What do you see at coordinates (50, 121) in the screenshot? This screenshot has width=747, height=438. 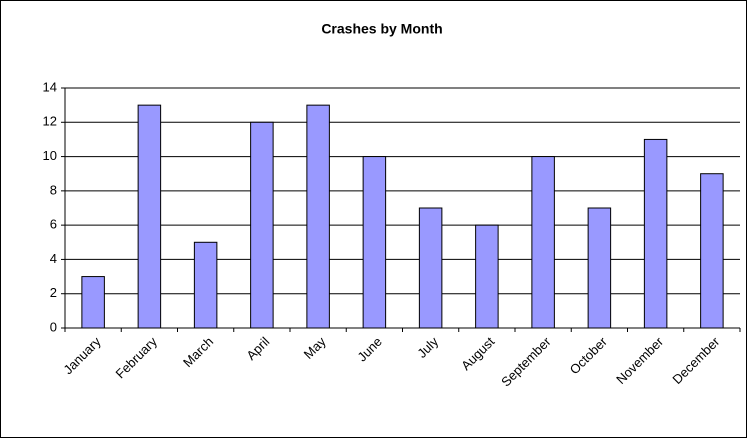 I see `y-tick-label: 12` at bounding box center [50, 121].